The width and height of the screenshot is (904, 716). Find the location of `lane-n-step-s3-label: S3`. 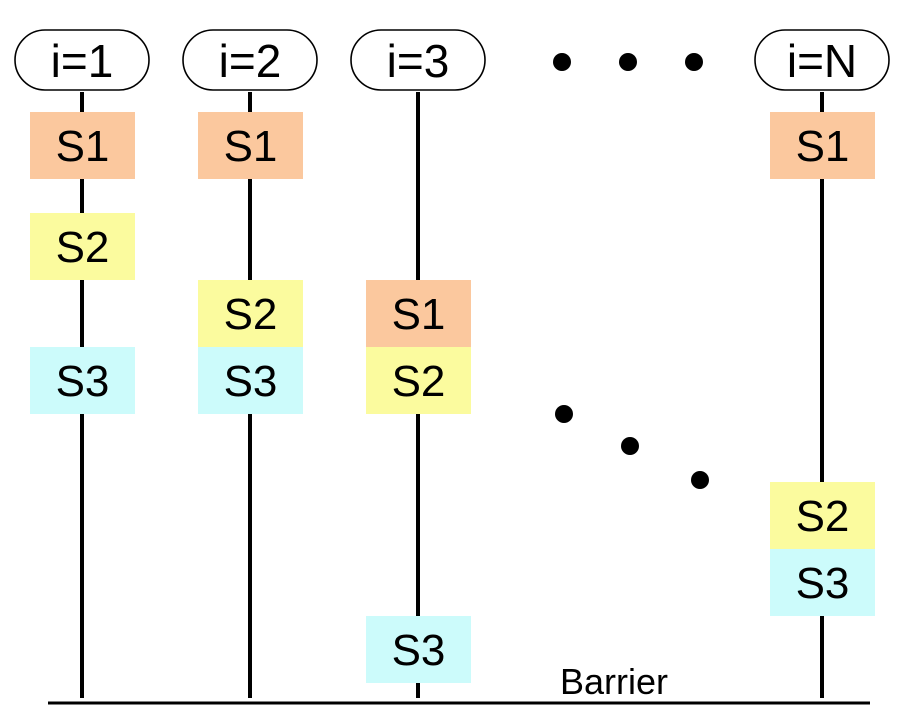

lane-n-step-s3-label: S3 is located at coordinates (823, 583).